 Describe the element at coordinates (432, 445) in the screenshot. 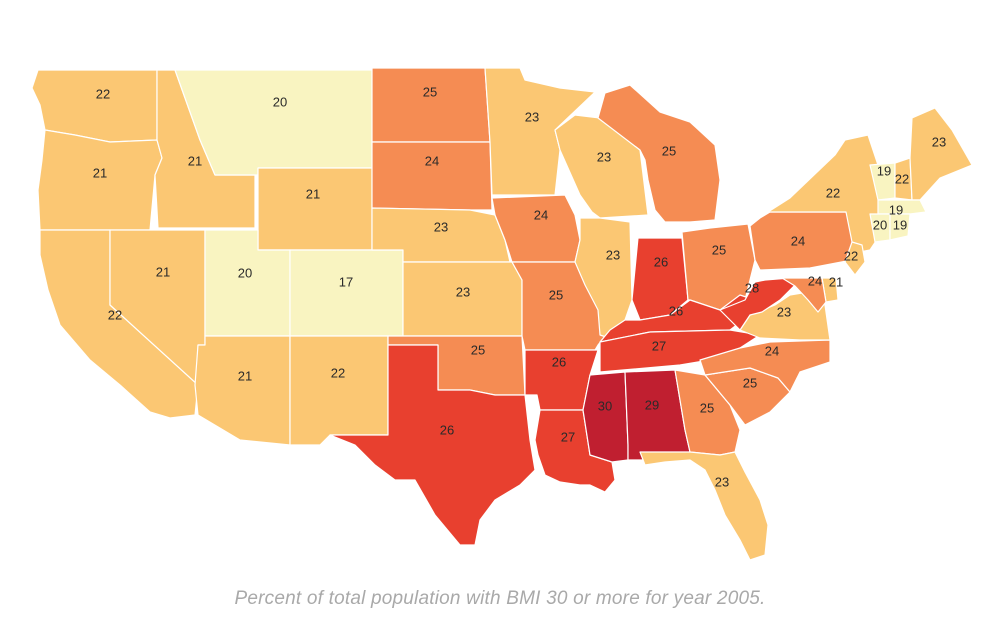

I see `state-tx` at that location.